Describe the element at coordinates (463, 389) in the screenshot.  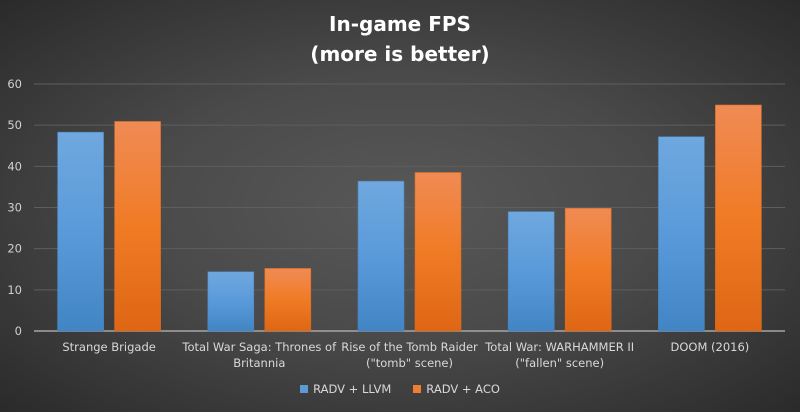
I see `legend-label-aco: RADV + ACO` at that location.